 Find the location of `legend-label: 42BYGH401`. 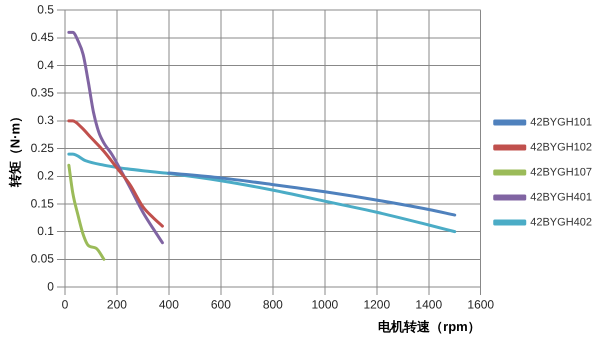

legend-label: 42BYGH401 is located at coordinates (561, 198).